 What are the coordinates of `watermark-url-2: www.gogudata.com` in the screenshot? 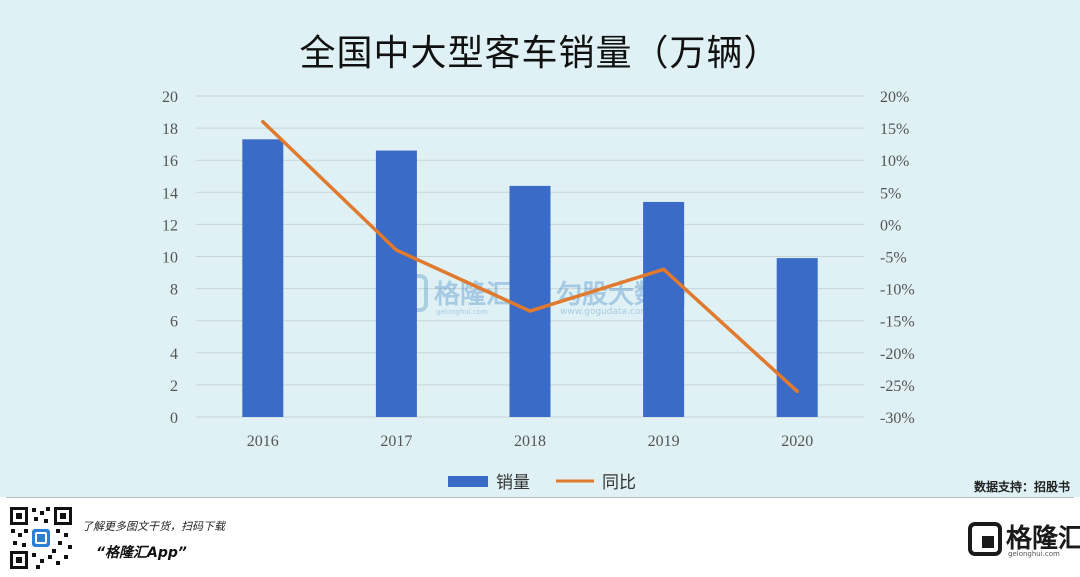 It's located at (604, 312).